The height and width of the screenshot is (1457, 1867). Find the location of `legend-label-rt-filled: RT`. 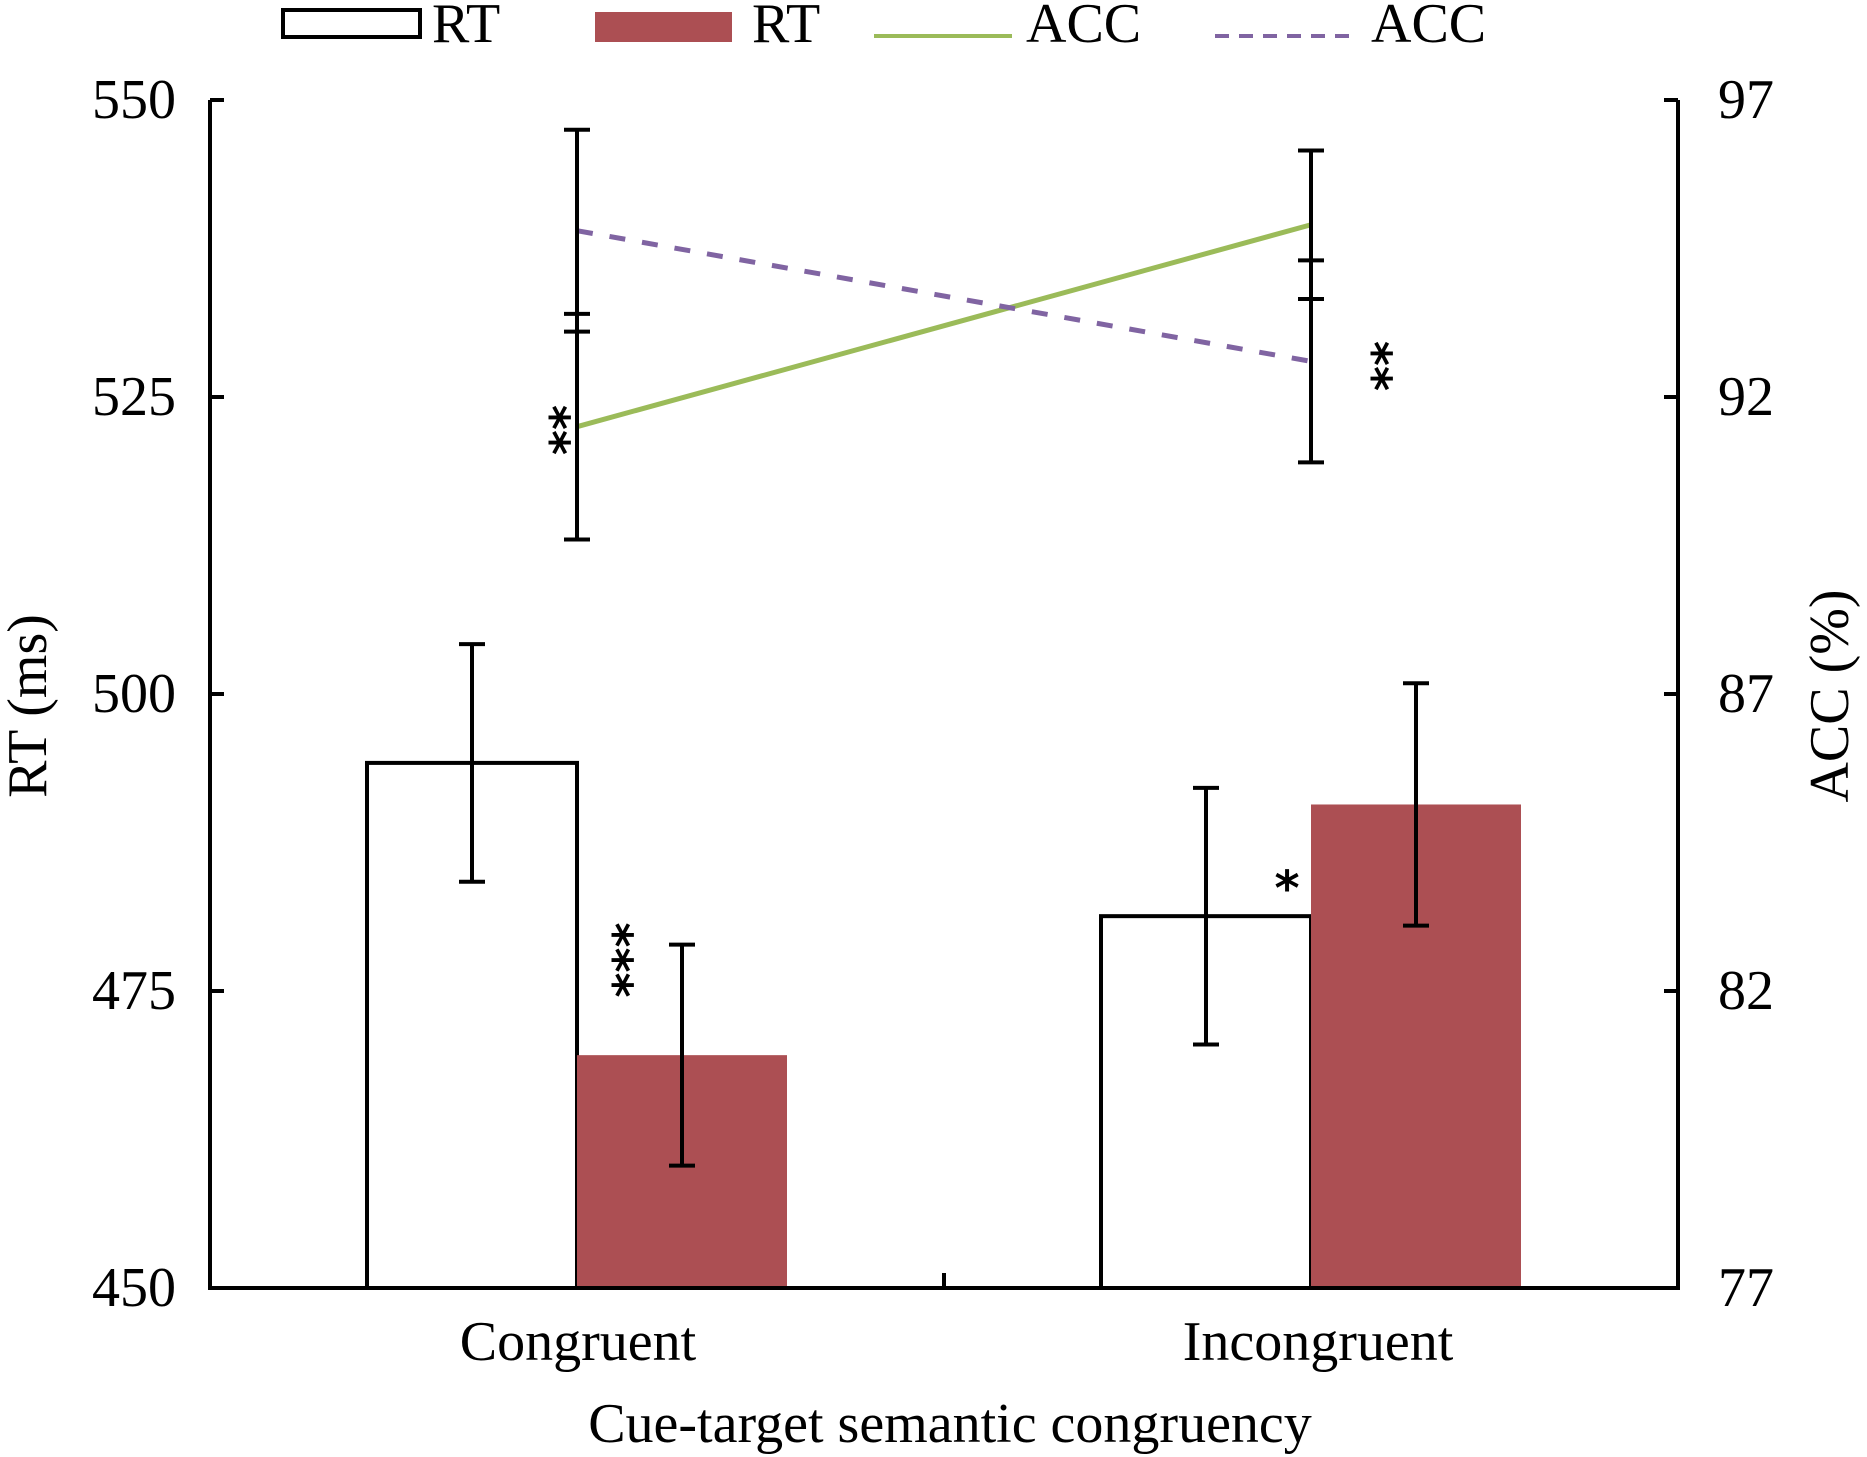

legend-label-rt-filled: RT is located at coordinates (786, 27).